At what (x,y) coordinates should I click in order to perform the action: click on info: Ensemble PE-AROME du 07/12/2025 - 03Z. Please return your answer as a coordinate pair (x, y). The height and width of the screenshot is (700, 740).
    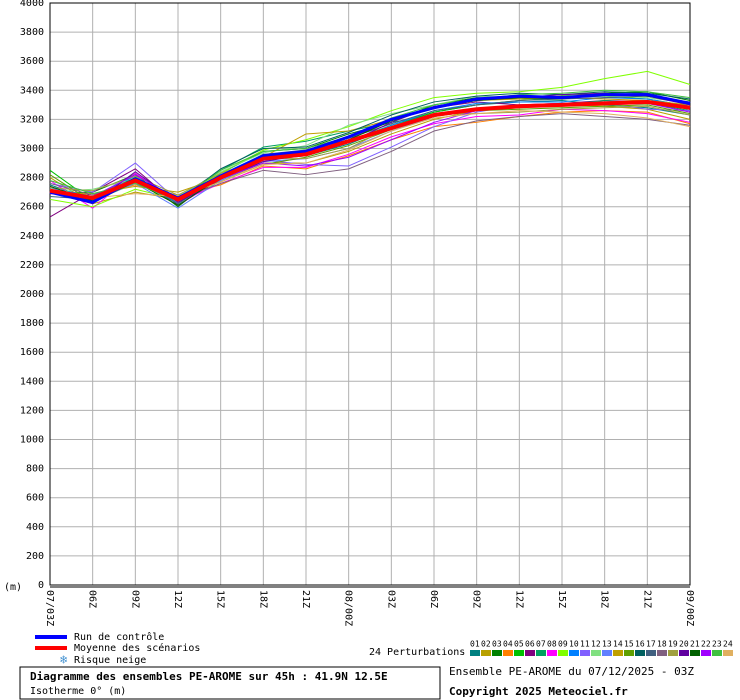
    Looking at the image, I should click on (571, 671).